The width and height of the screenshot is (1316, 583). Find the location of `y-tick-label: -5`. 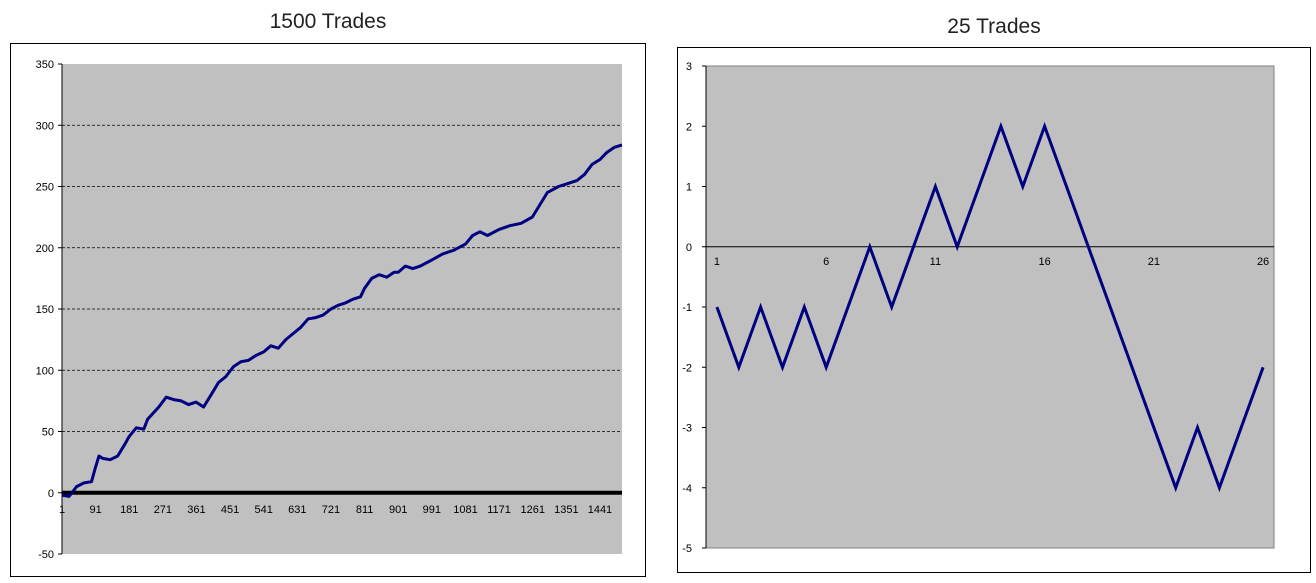

y-tick-label: -5 is located at coordinates (687, 549).